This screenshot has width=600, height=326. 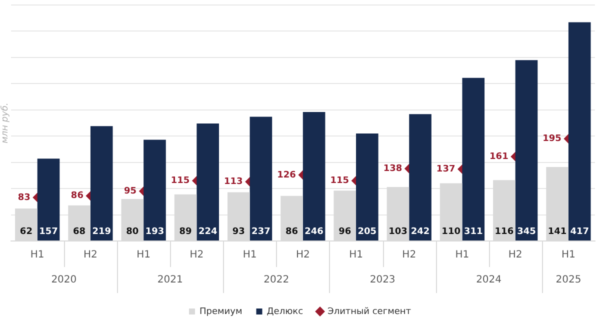 I want to click on data-label: 110, so click(x=451, y=231).